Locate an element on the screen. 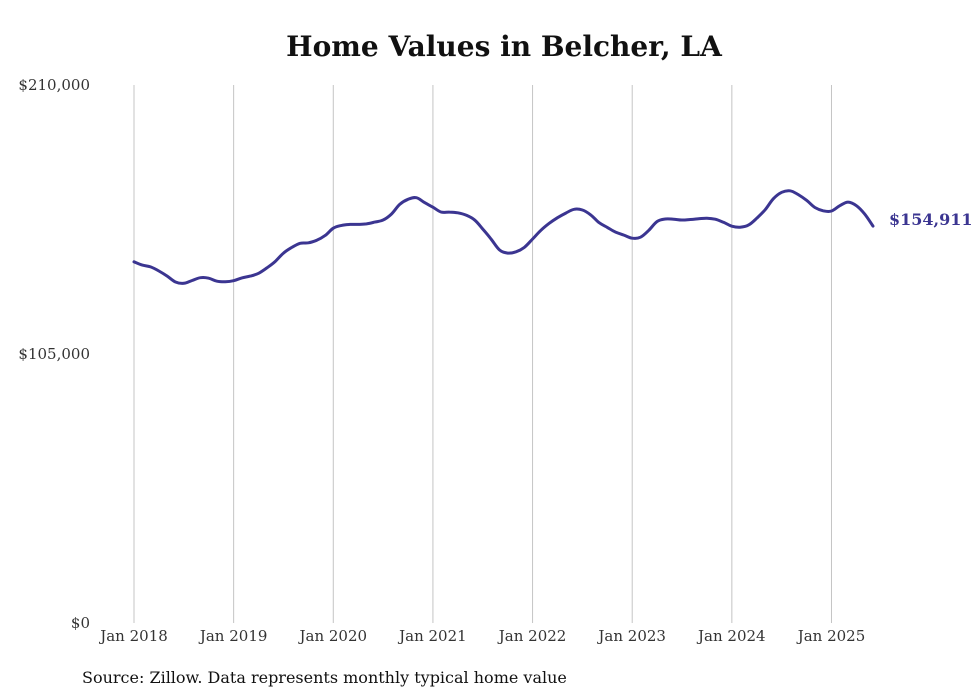  x-tick-label: Jan 2020 is located at coordinates (332, 636).